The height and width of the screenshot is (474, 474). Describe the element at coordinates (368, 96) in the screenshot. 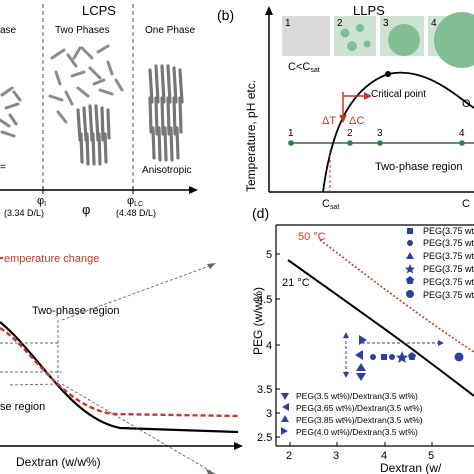

I see `delta-c-arrowhead` at that location.